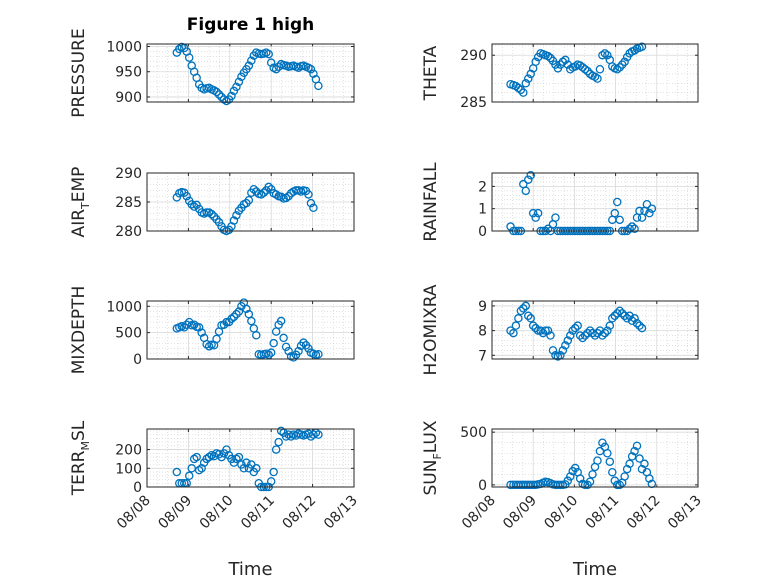  Describe the element at coordinates (212, 203) in the screenshot. I see `subplot-3: 280 285 290 AIRTEMP` at that location.